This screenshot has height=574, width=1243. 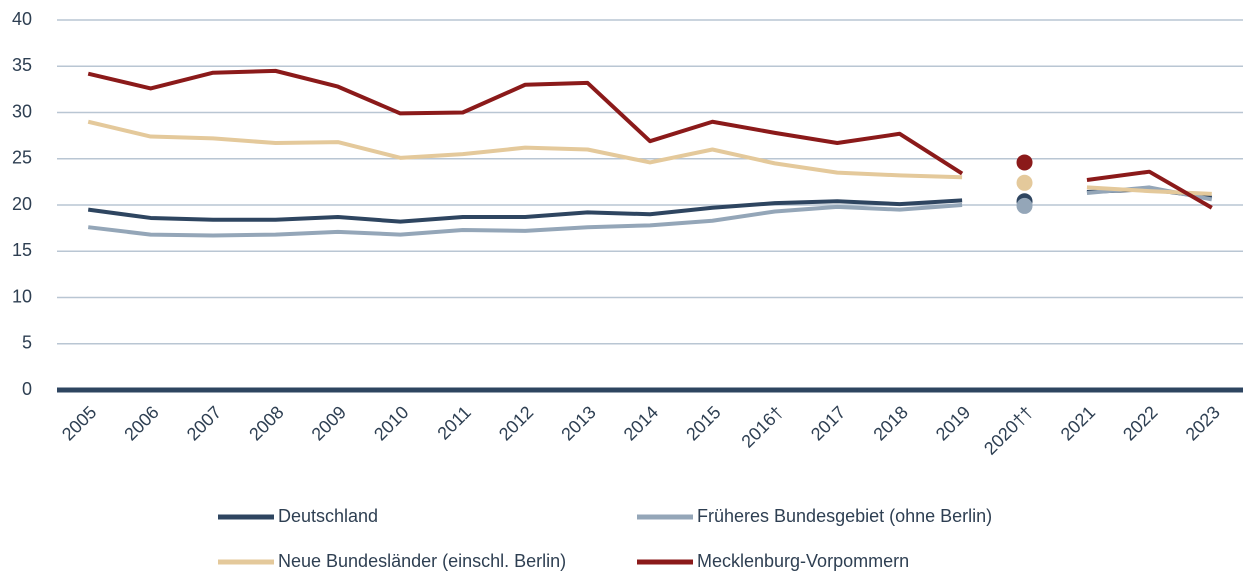 I want to click on x-tick-label: 2006, so click(x=141, y=423).